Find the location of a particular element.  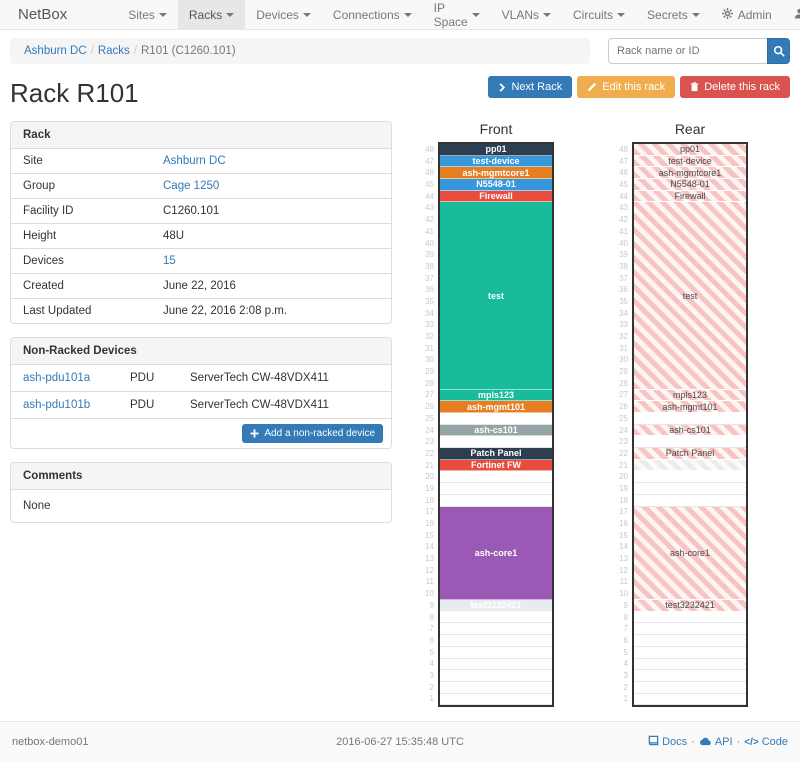

footer-timestamp: 2016-06-27 15:35:48 UTC is located at coordinates (400, 742).